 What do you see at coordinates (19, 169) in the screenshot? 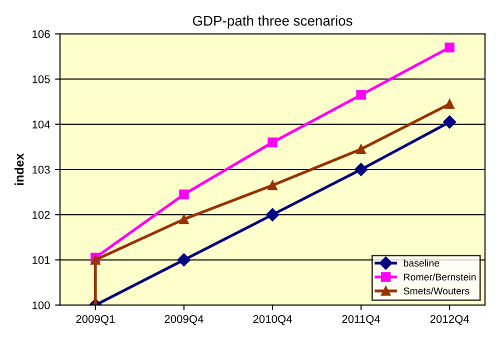
I see `y-axis-title: index` at bounding box center [19, 169].